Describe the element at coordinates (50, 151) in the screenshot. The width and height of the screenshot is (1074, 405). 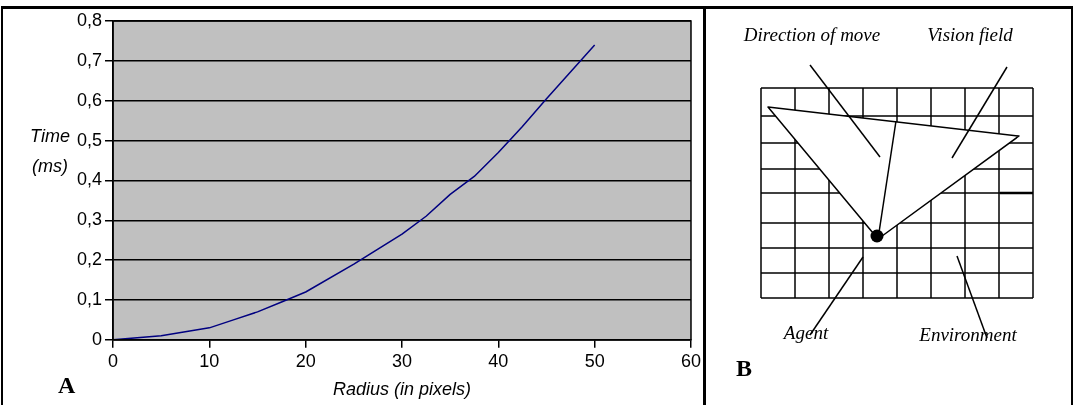
I see `y-axis-title: Time (ms)` at that location.